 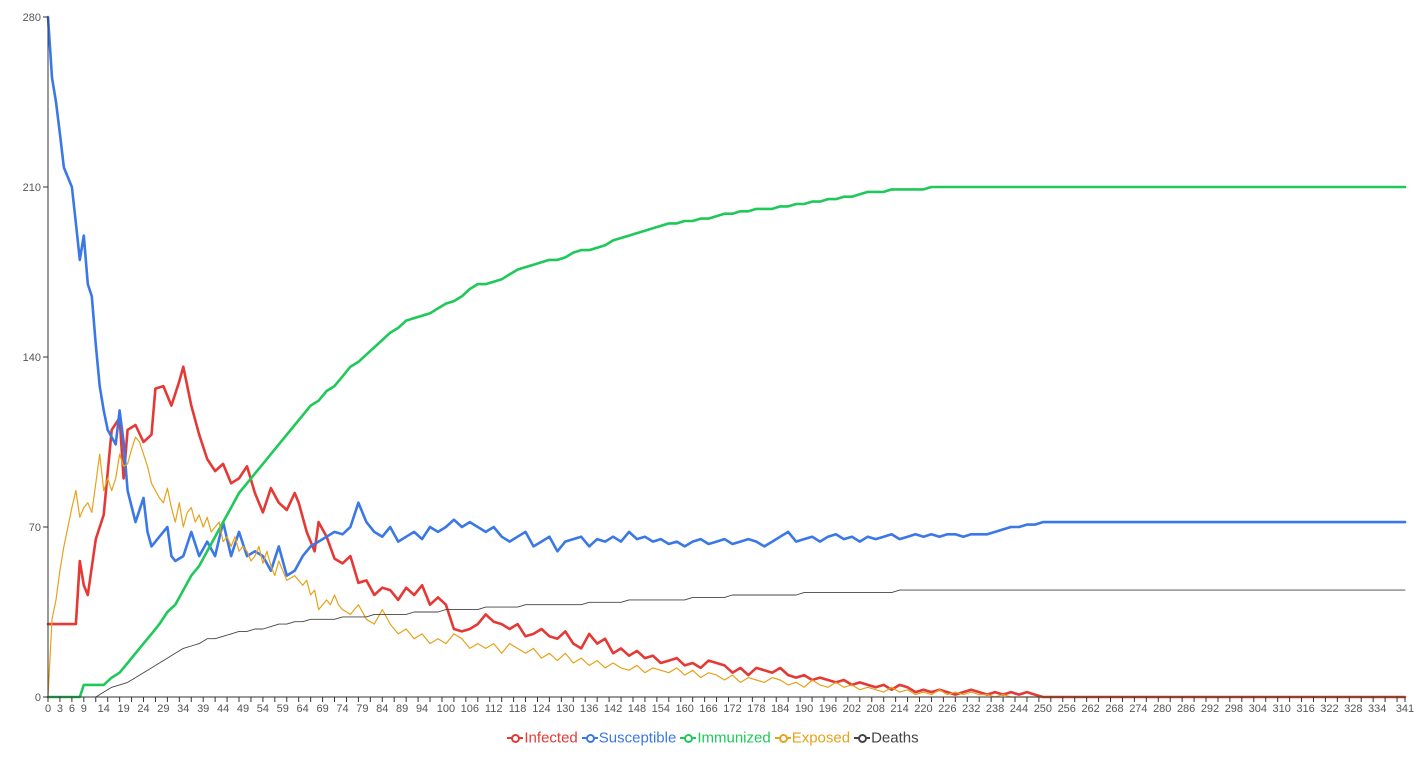 I want to click on x-tick-label: 94, so click(x=422, y=709).